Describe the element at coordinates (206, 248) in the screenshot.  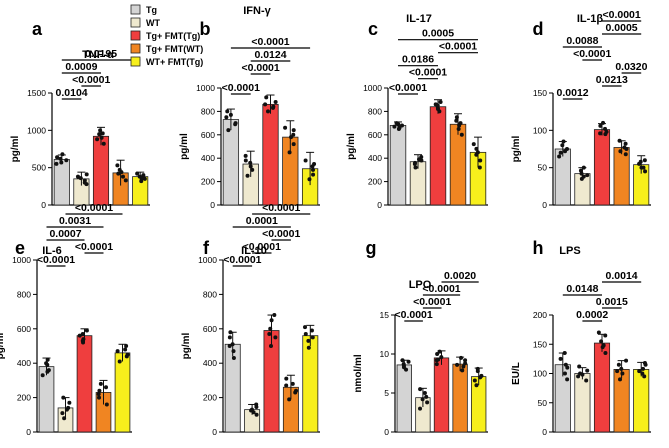
I see `panel-letter-f: f` at that location.